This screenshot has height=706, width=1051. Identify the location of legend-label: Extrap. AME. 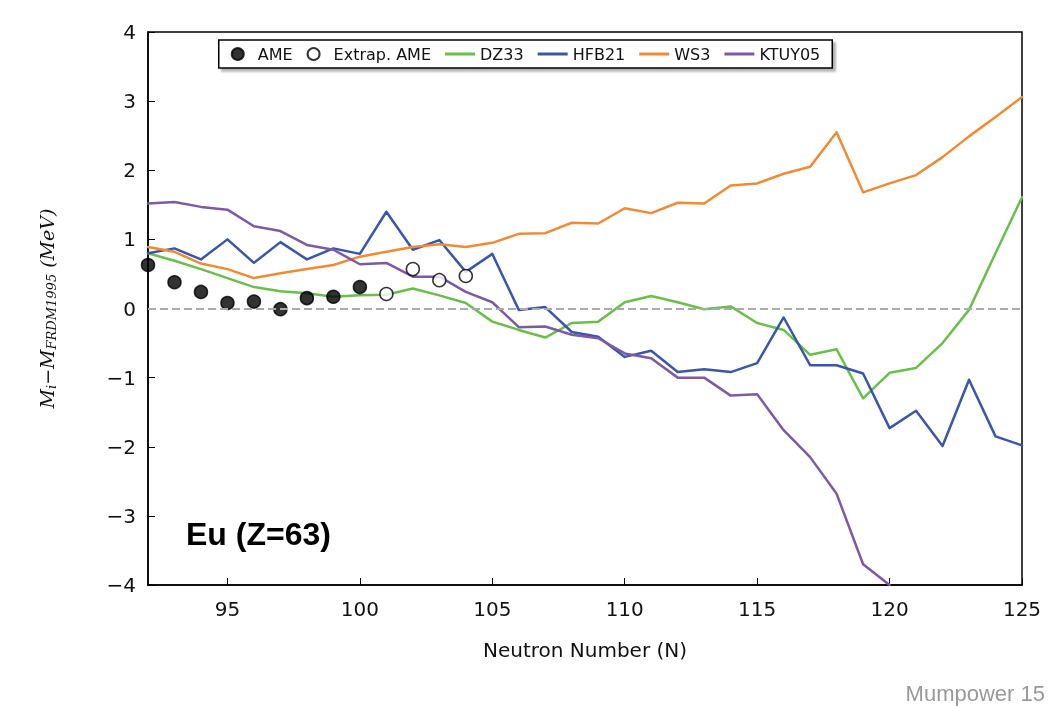
(382, 54).